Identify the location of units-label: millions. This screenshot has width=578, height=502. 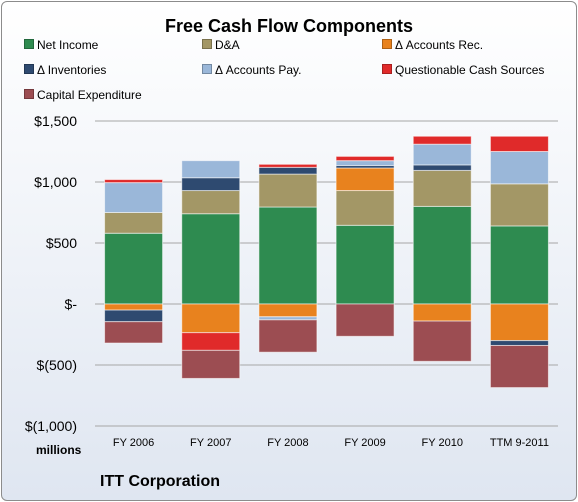
(59, 450).